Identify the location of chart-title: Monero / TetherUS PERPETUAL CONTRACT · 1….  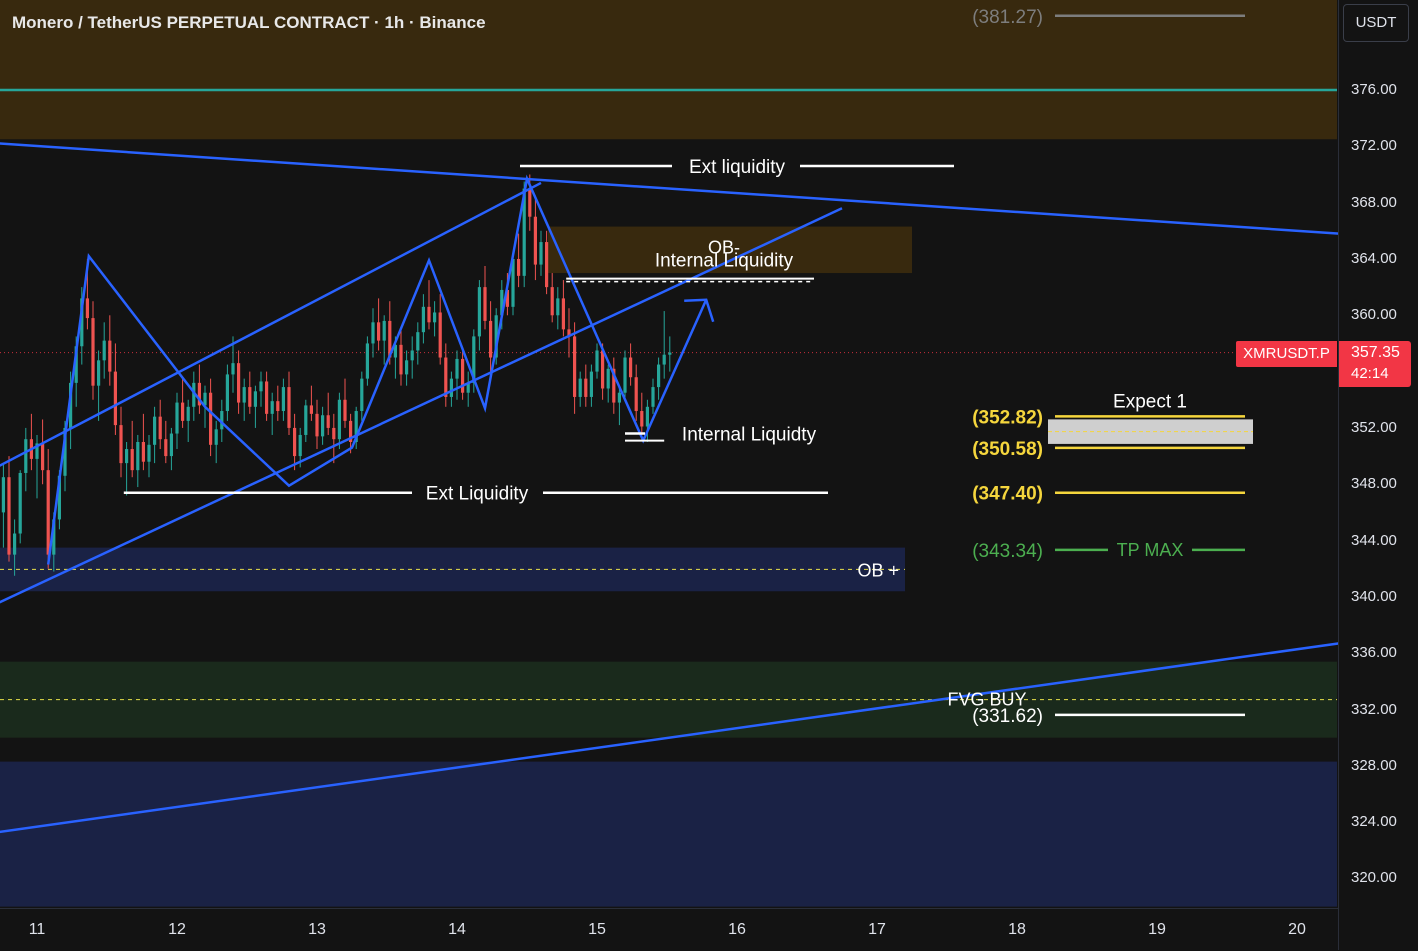
(249, 22).